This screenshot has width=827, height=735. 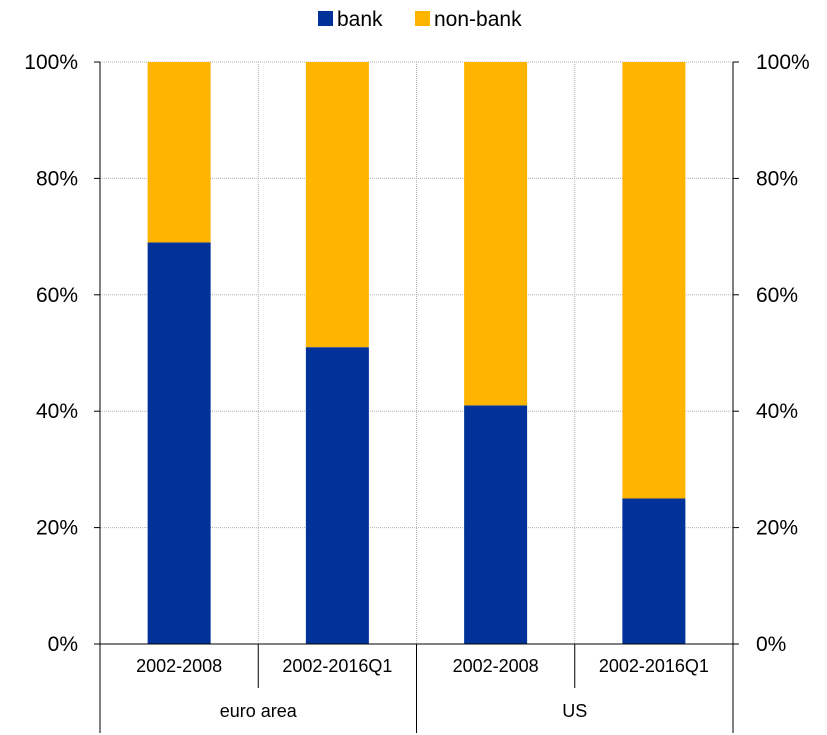 What do you see at coordinates (771, 644) in the screenshot?
I see `y-tick-label-right: 0%` at bounding box center [771, 644].